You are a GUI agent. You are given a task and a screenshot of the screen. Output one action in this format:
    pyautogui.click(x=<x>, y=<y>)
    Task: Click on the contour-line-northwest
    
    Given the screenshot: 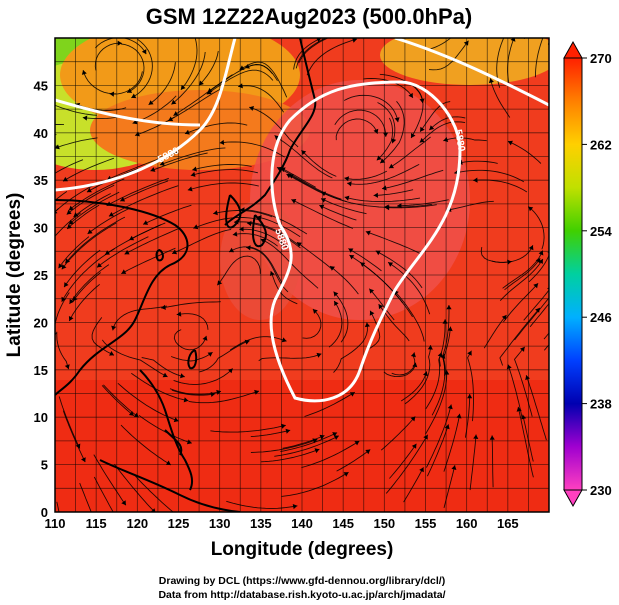 What is the action you would take?
    pyautogui.click(x=146, y=115)
    